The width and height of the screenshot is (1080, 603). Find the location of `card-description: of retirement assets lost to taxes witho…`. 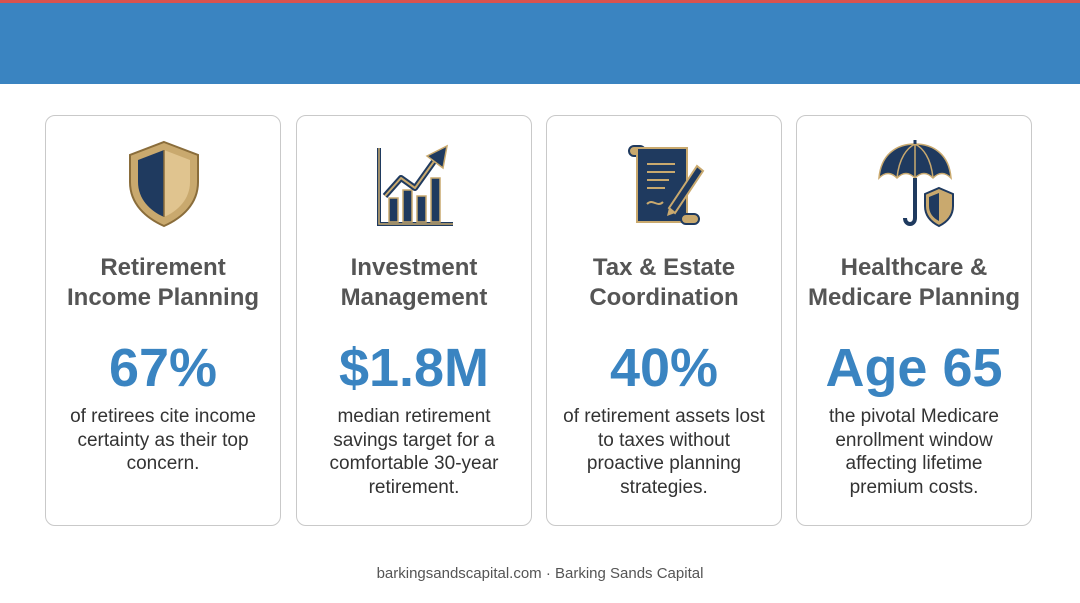

card-description: of retirement assets lost to taxes witho… is located at coordinates (664, 452).